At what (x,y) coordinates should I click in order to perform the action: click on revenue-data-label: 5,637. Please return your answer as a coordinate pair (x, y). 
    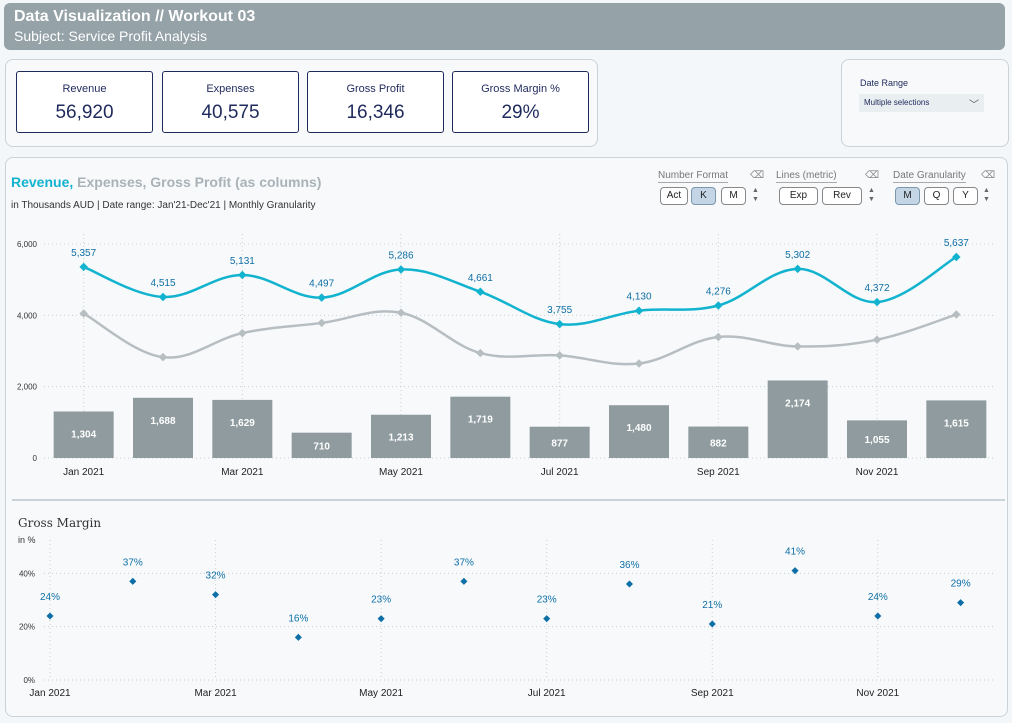
    Looking at the image, I should click on (956, 243).